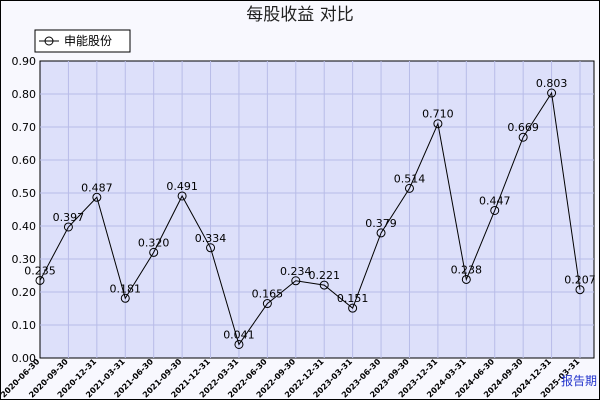 The width and height of the screenshot is (600, 400). I want to click on legend: 申能股份, so click(82, 41).